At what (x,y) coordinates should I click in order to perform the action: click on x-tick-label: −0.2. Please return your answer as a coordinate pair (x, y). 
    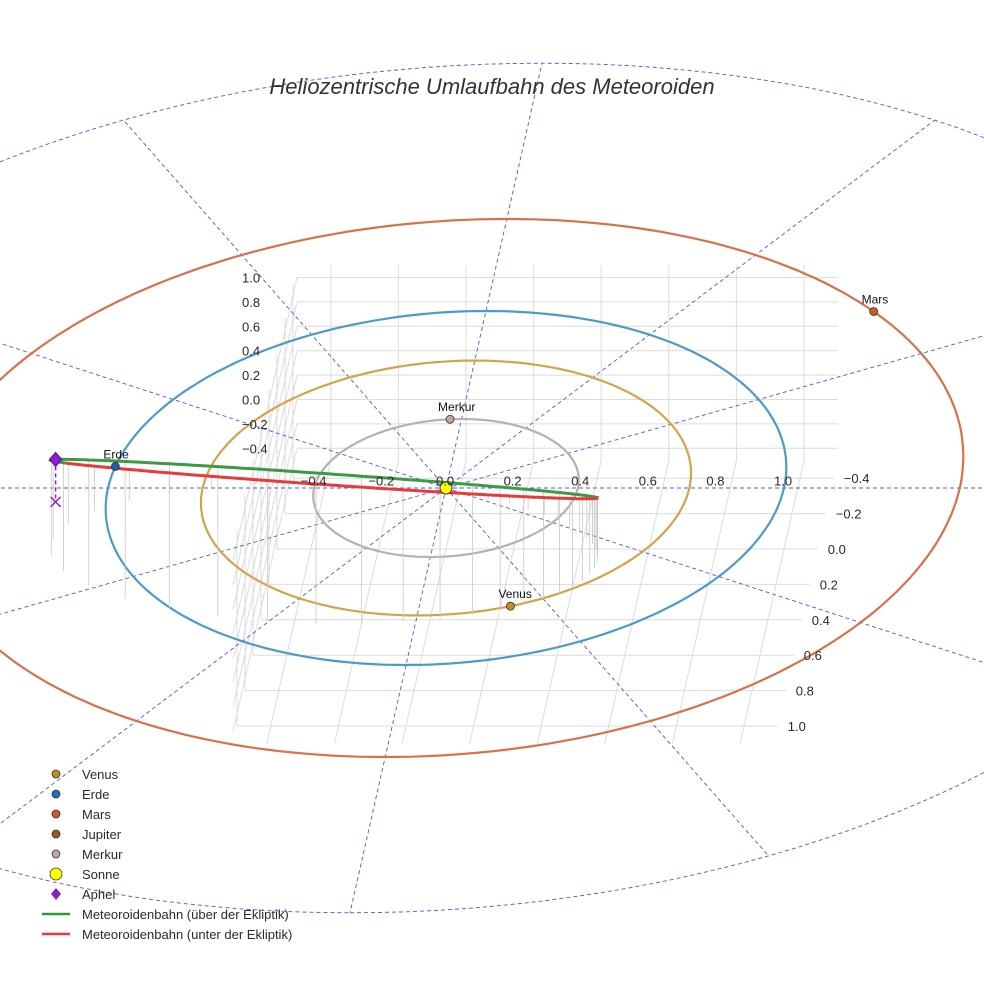
    Looking at the image, I should click on (849, 514).